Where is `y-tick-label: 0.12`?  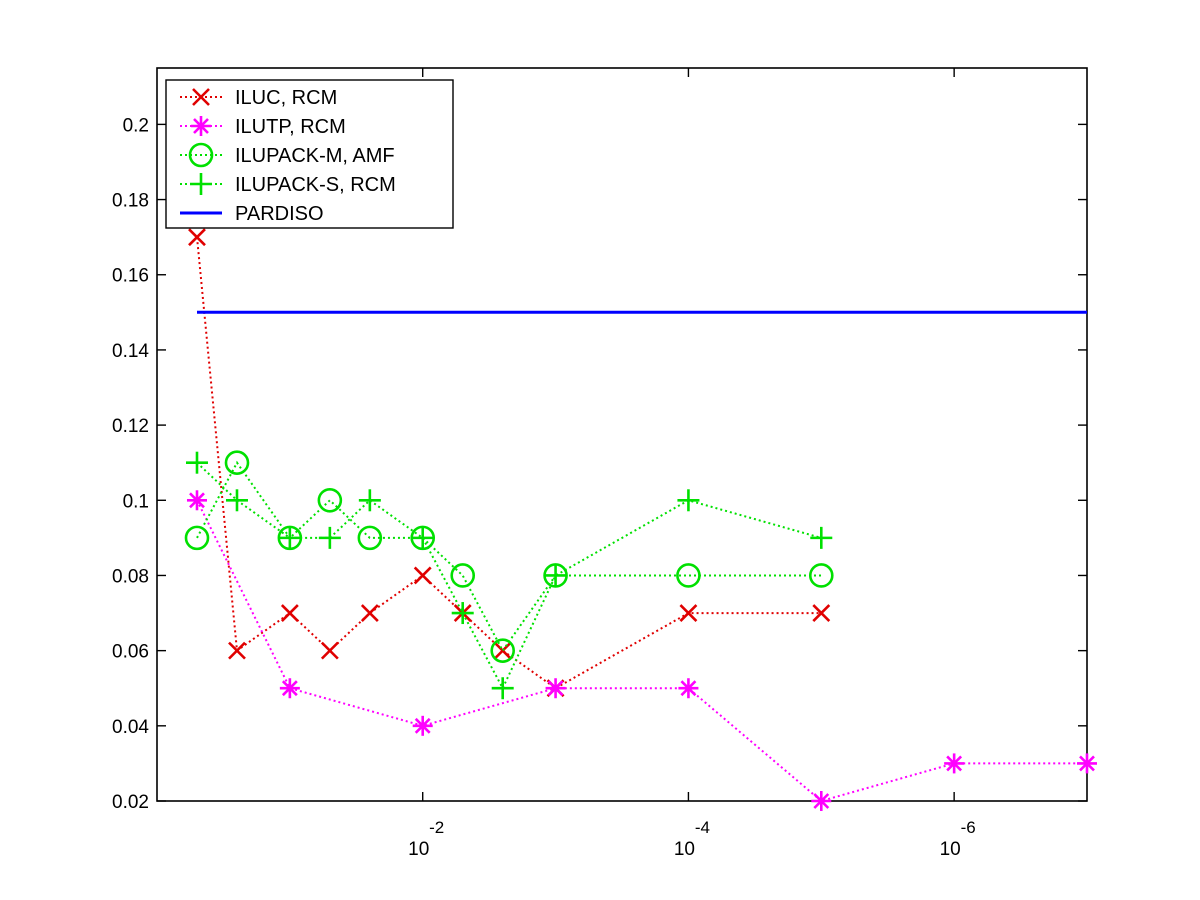 y-tick-label: 0.12 is located at coordinates (130, 426).